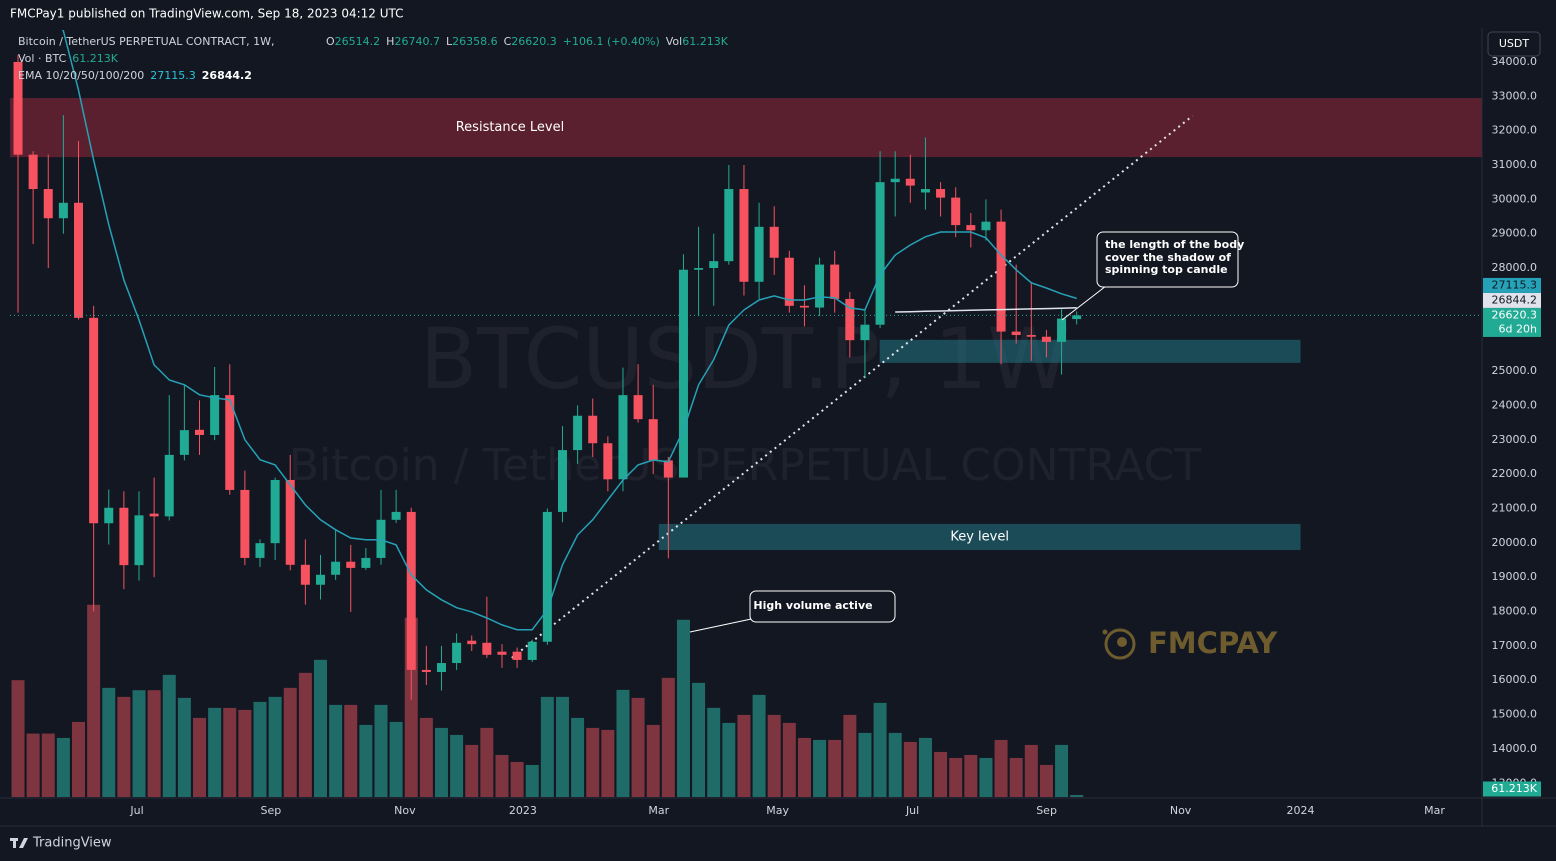 Image resolution: width=1556 pixels, height=861 pixels. Describe the element at coordinates (523, 810) in the screenshot. I see `x-tick-label: 2023` at that location.